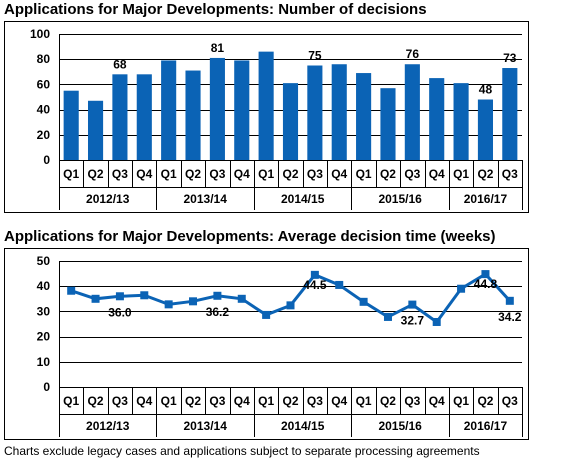  I want to click on data-label: 76, so click(413, 54).